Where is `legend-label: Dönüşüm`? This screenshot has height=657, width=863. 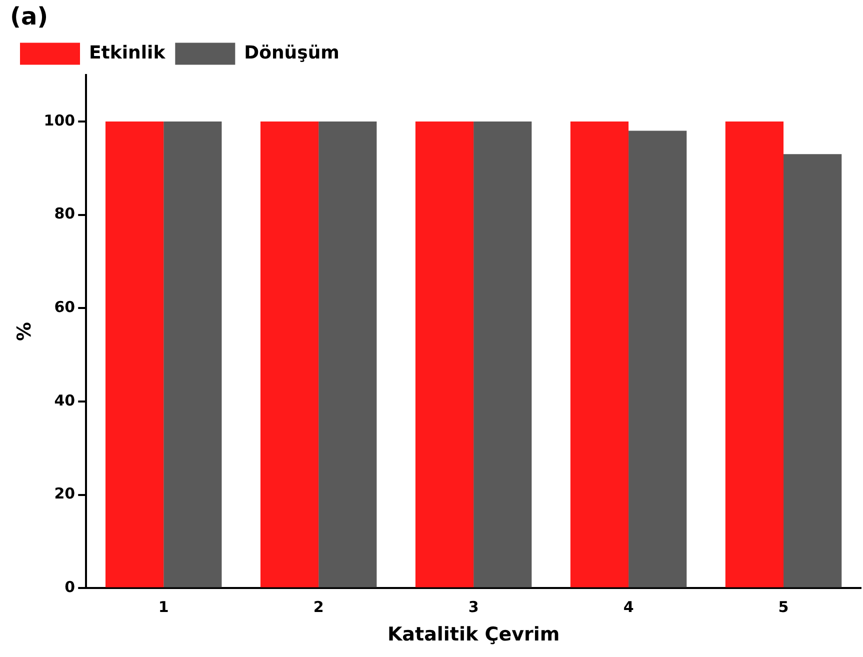
legend-label: Dönüşüm is located at coordinates (292, 53).